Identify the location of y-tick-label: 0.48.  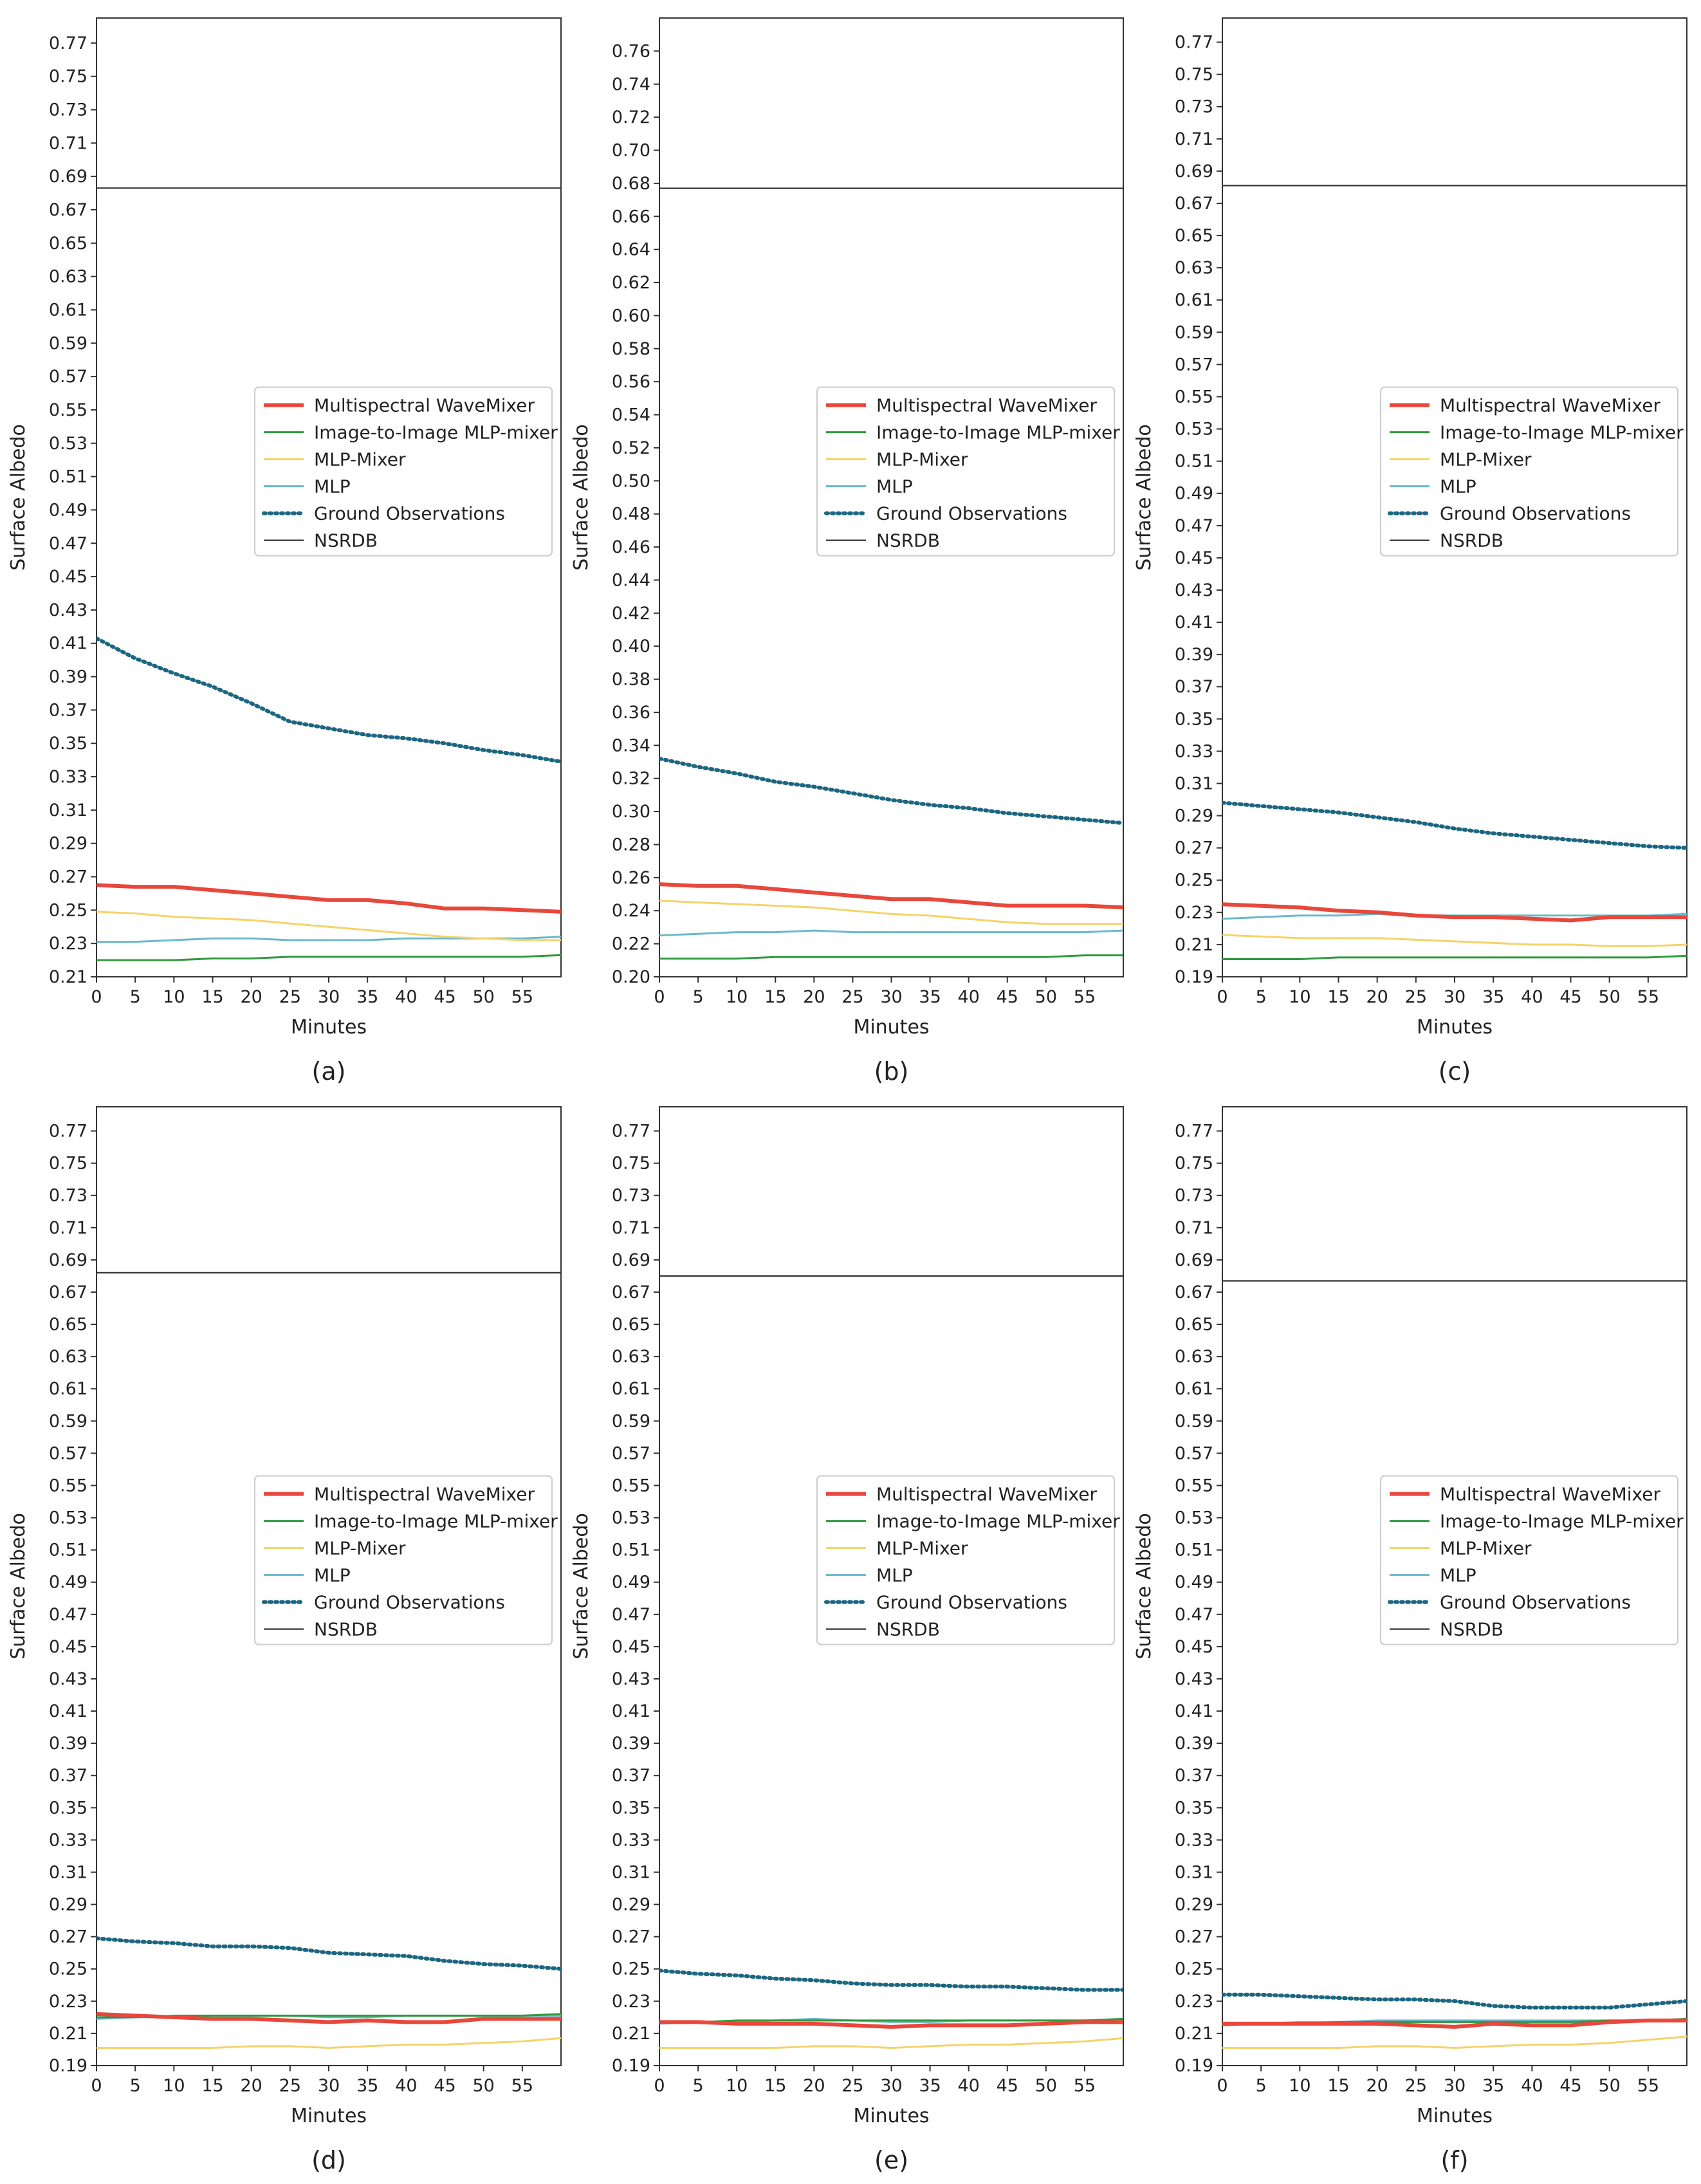
(631, 514).